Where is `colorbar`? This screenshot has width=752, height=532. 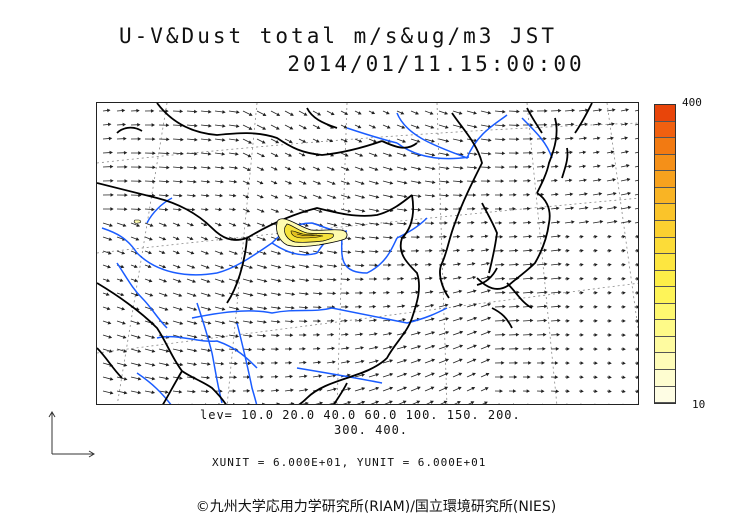 colorbar is located at coordinates (665, 254).